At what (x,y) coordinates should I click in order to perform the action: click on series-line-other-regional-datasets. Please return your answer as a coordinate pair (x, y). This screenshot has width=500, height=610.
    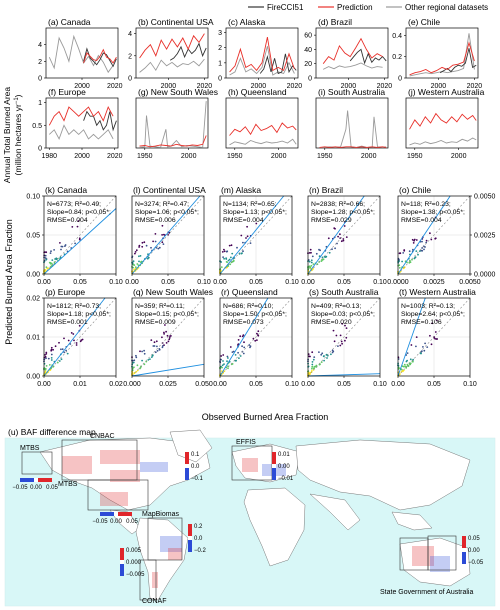
    Looking at the image, I should click on (173, 124).